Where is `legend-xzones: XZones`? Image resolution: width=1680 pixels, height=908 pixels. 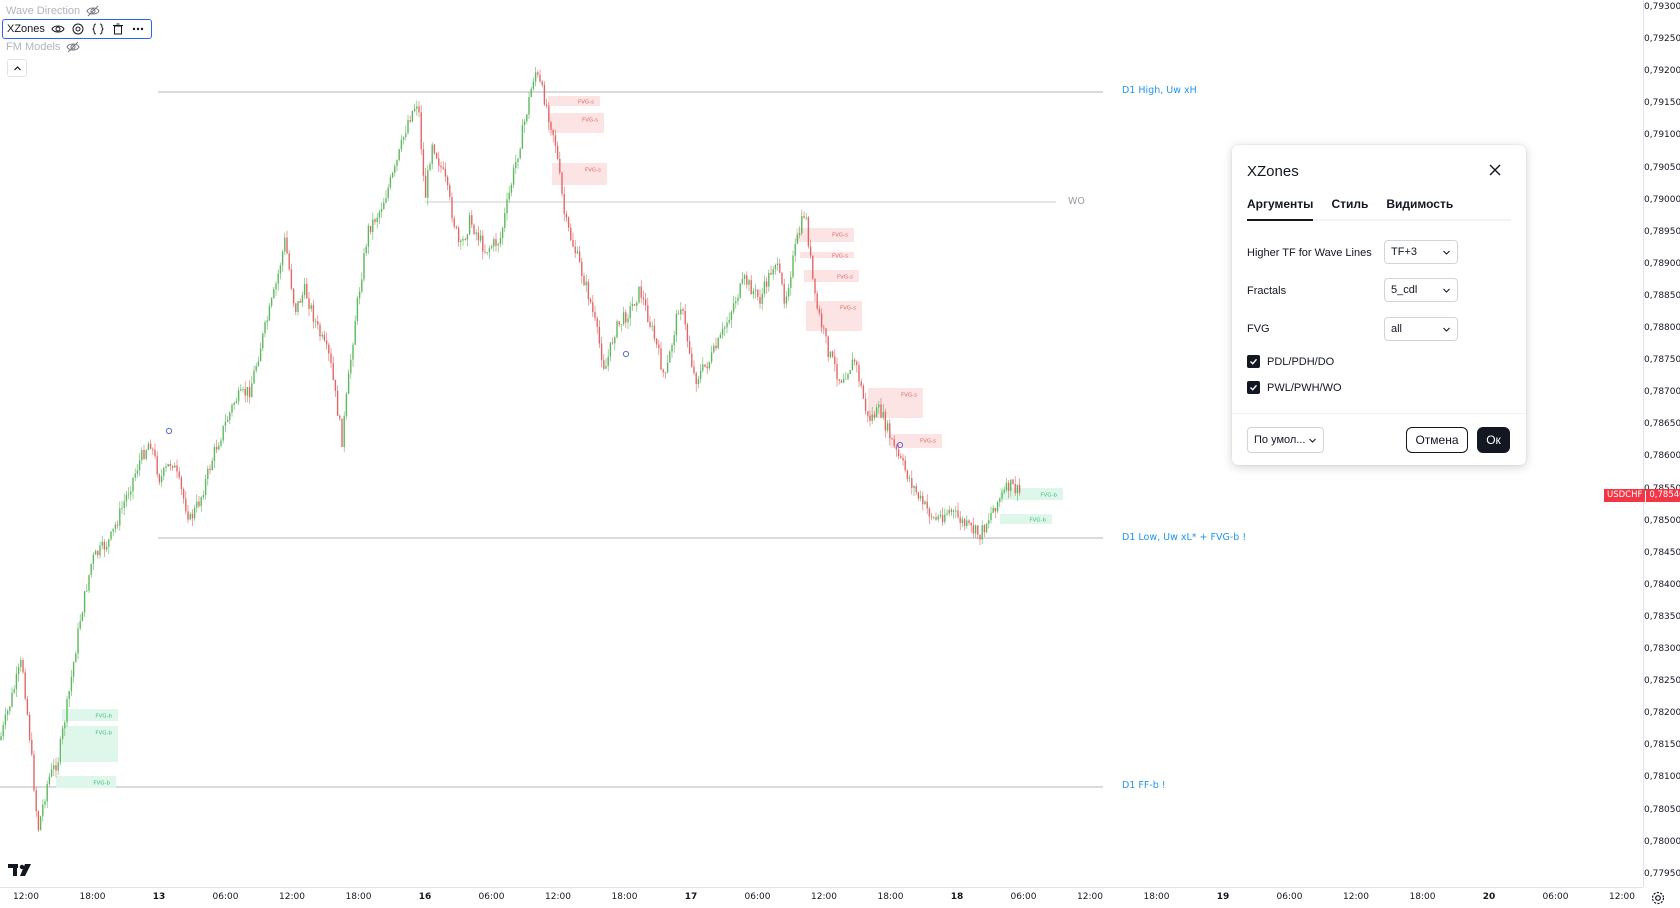 legend-xzones: XZones is located at coordinates (77, 29).